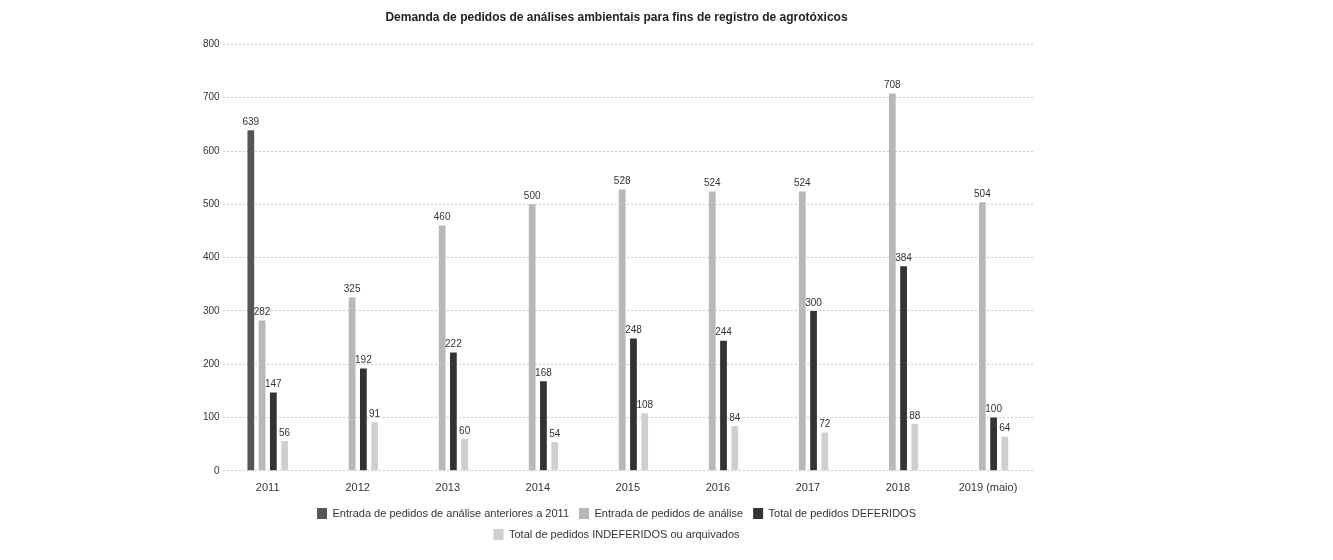 The image size is (1333, 560). What do you see at coordinates (983, 193) in the screenshot?
I see `data-label: 504` at bounding box center [983, 193].